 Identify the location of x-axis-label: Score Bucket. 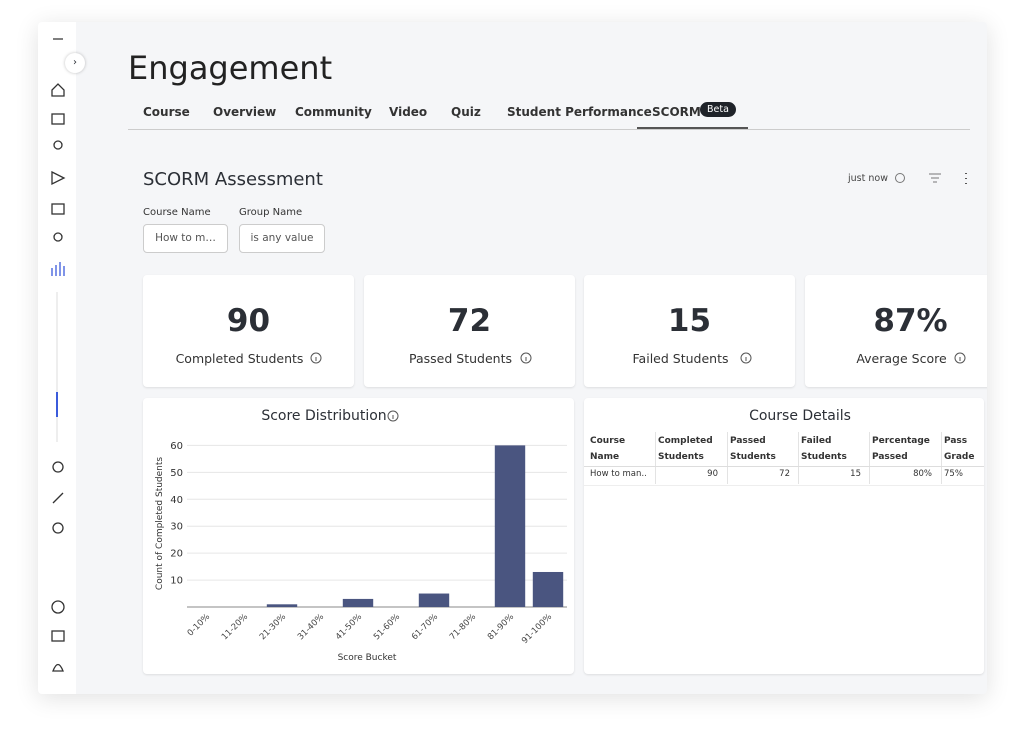
(367, 658).